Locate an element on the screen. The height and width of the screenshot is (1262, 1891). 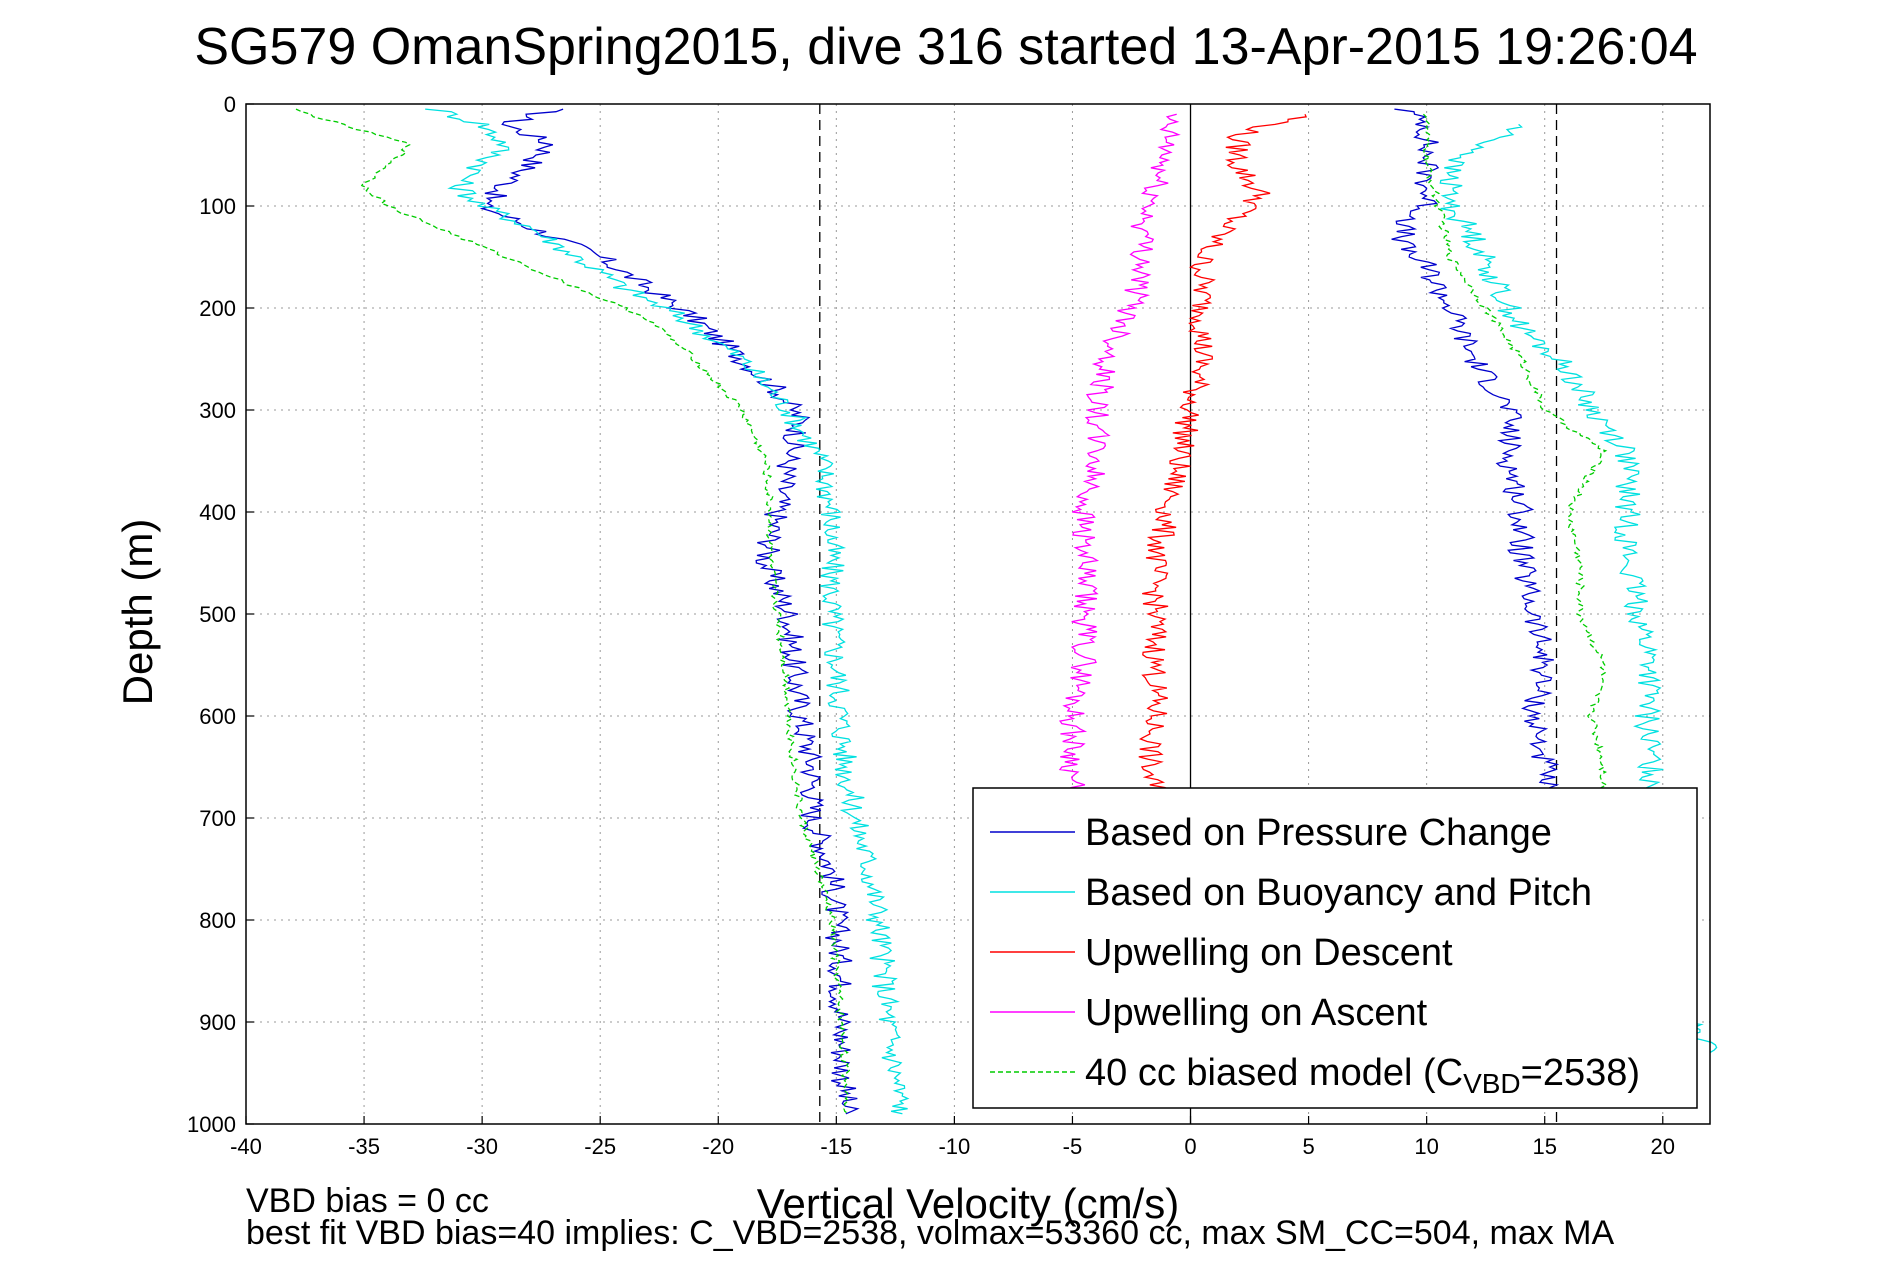
x-tick-label: 0 is located at coordinates (1190, 1146).